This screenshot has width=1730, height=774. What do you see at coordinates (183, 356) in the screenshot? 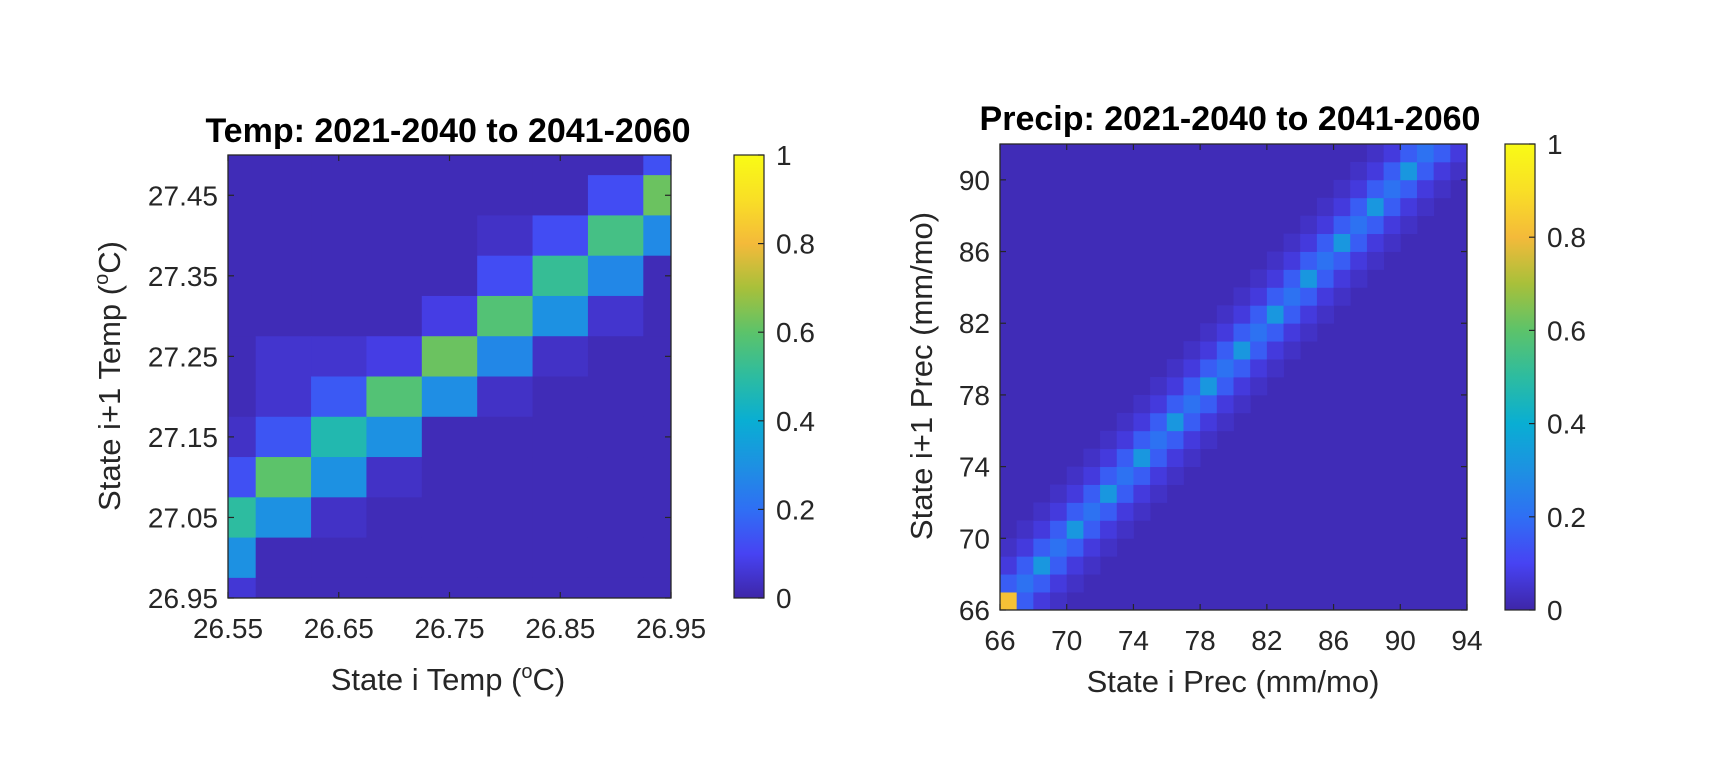
I see `temp-y-tick-label: 27.25` at bounding box center [183, 356].